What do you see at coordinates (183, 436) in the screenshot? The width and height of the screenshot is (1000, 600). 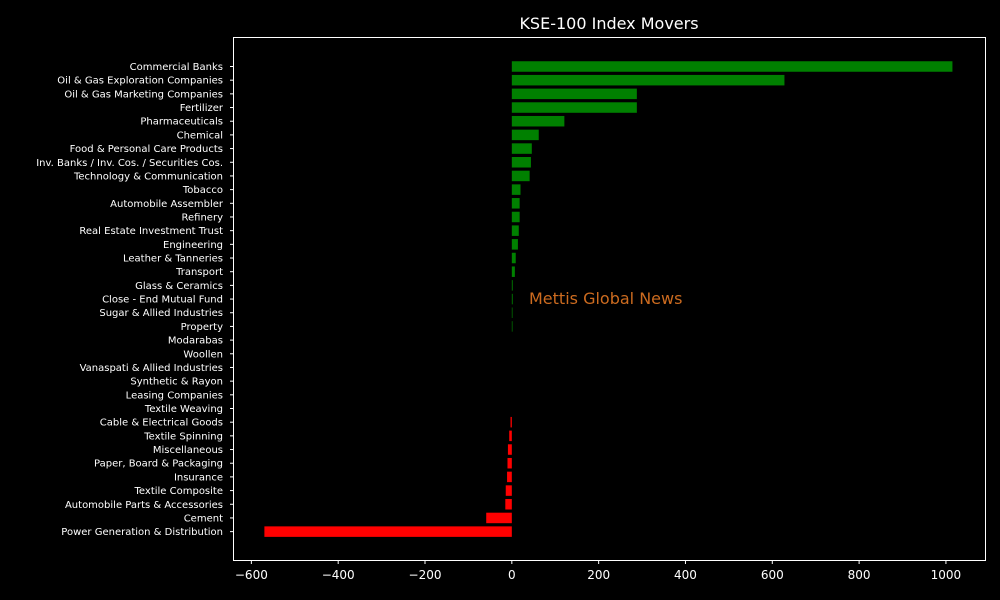 I see `category-label: Textile Spinning` at bounding box center [183, 436].